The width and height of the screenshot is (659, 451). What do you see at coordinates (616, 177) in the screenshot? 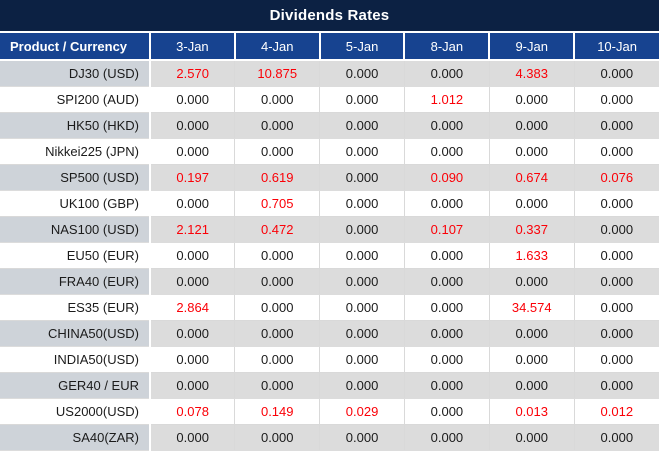
I see `rate-cell: 0.076` at bounding box center [616, 177].